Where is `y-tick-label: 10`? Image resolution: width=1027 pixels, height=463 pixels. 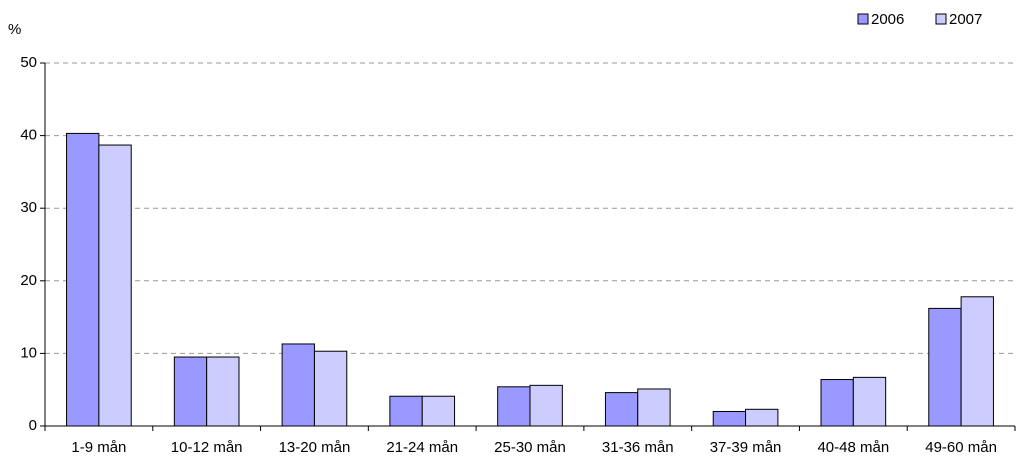
y-tick-label: 10 is located at coordinates (28, 352).